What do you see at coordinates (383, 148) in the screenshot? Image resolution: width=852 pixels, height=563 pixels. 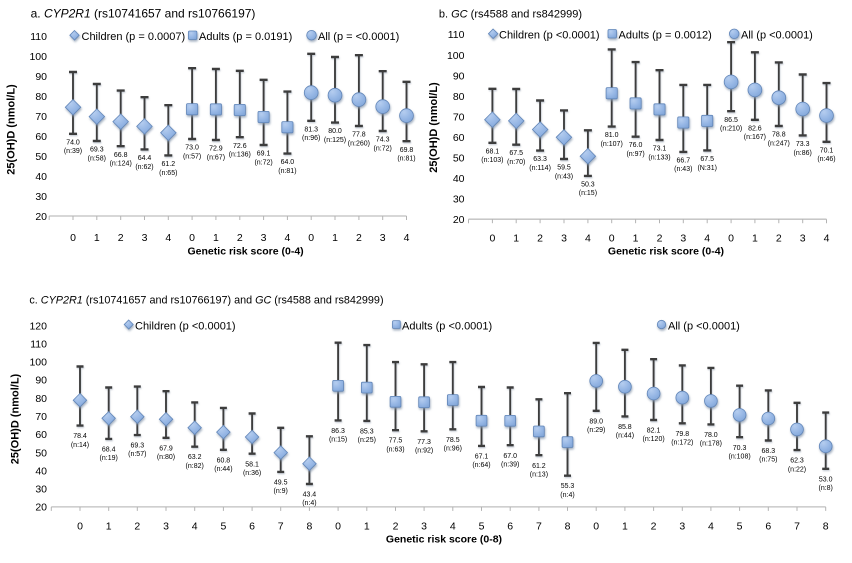 I see `svg-text: (n:72)` at bounding box center [383, 148].